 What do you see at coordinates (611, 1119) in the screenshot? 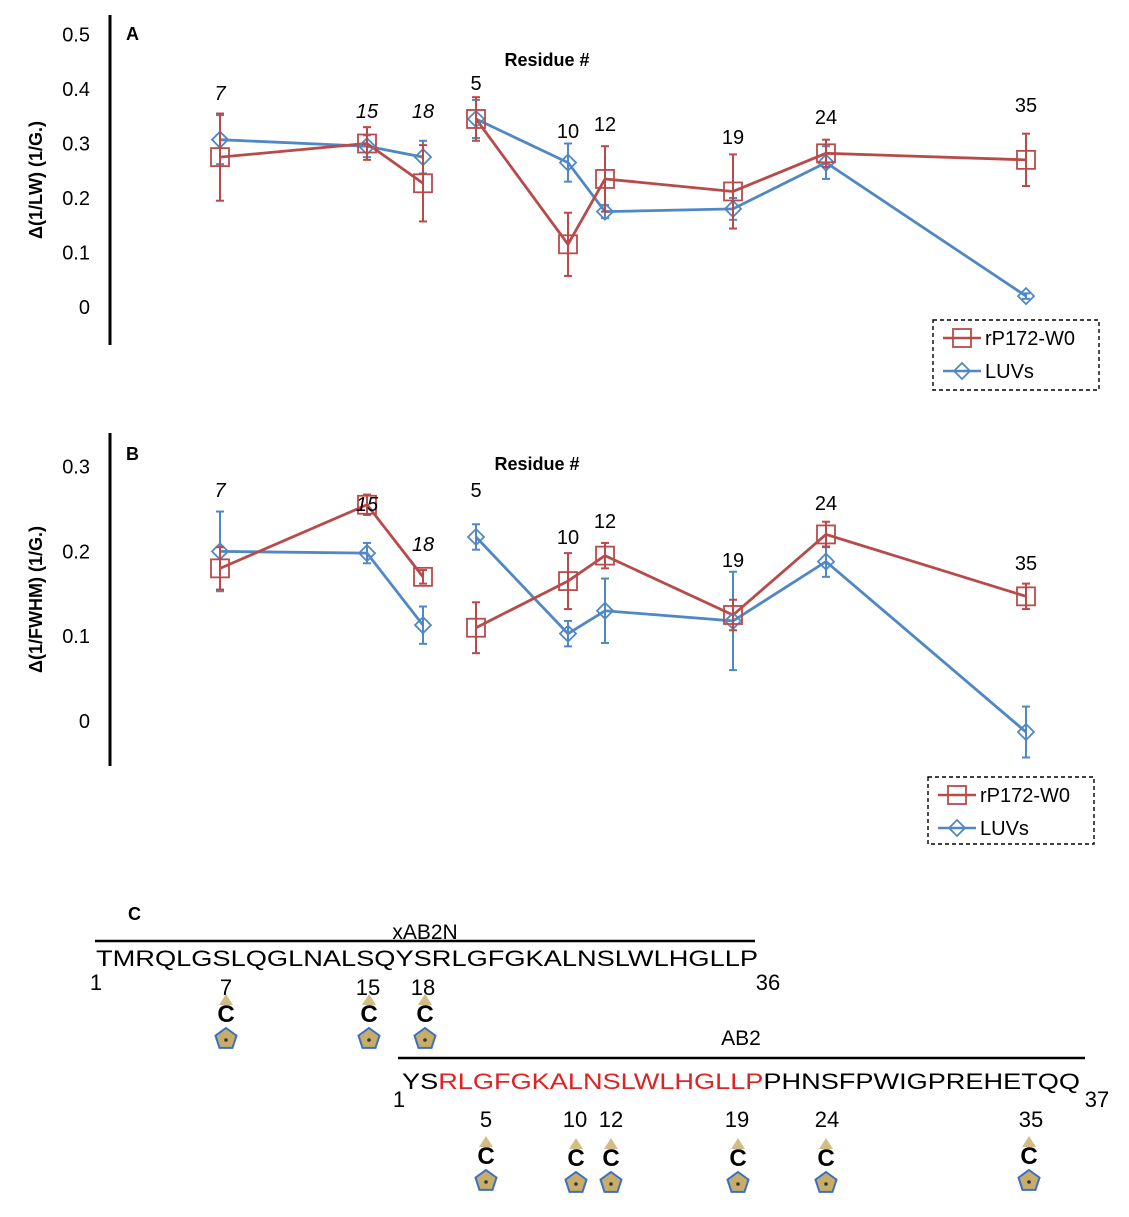
I see `ab2-site-12: 12` at bounding box center [611, 1119].